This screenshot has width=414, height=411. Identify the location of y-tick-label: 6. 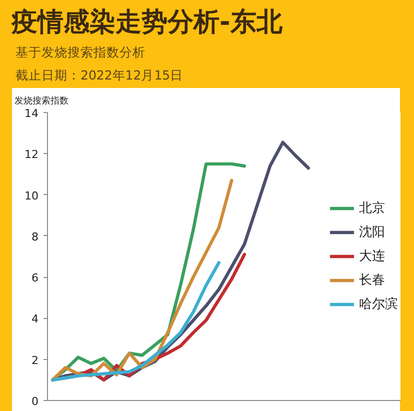
(35, 278).